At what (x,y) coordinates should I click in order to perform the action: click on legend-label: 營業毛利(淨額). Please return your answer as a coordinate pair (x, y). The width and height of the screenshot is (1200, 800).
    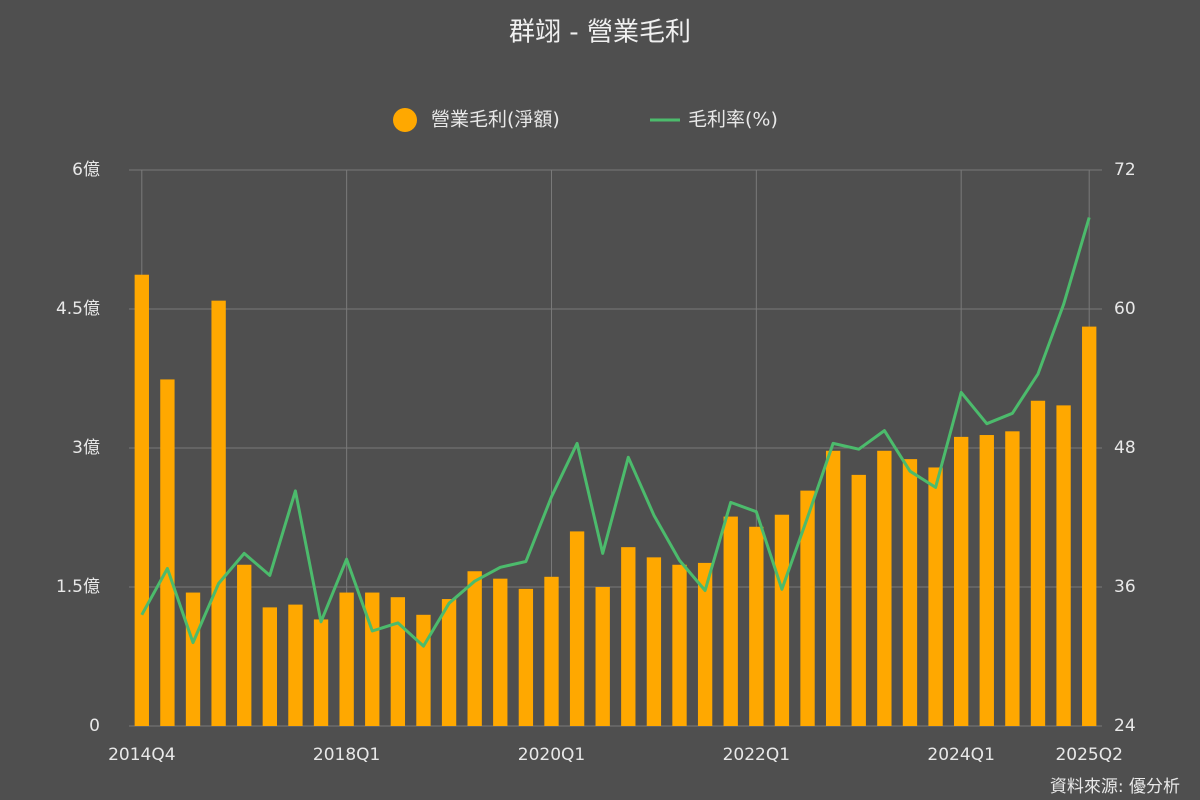
    Looking at the image, I should click on (495, 120).